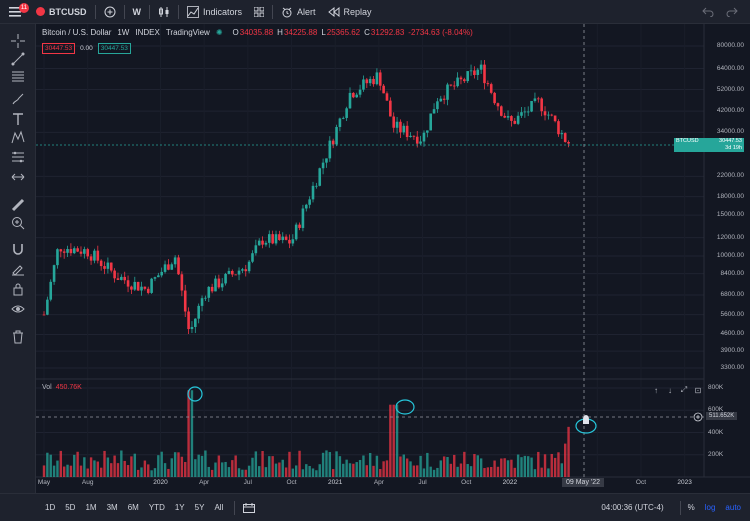 The width and height of the screenshot is (750, 521). What do you see at coordinates (137, 12) in the screenshot?
I see `interval-button: W` at bounding box center [137, 12].